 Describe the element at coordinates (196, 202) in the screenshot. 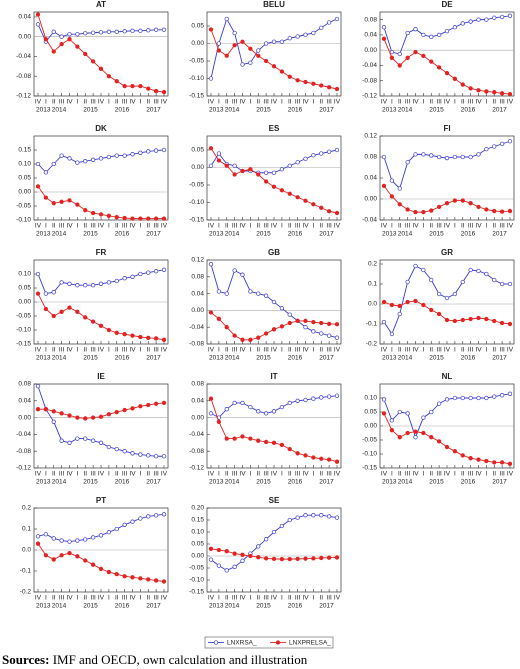

I see `y-tick-label: -0.10` at that location.